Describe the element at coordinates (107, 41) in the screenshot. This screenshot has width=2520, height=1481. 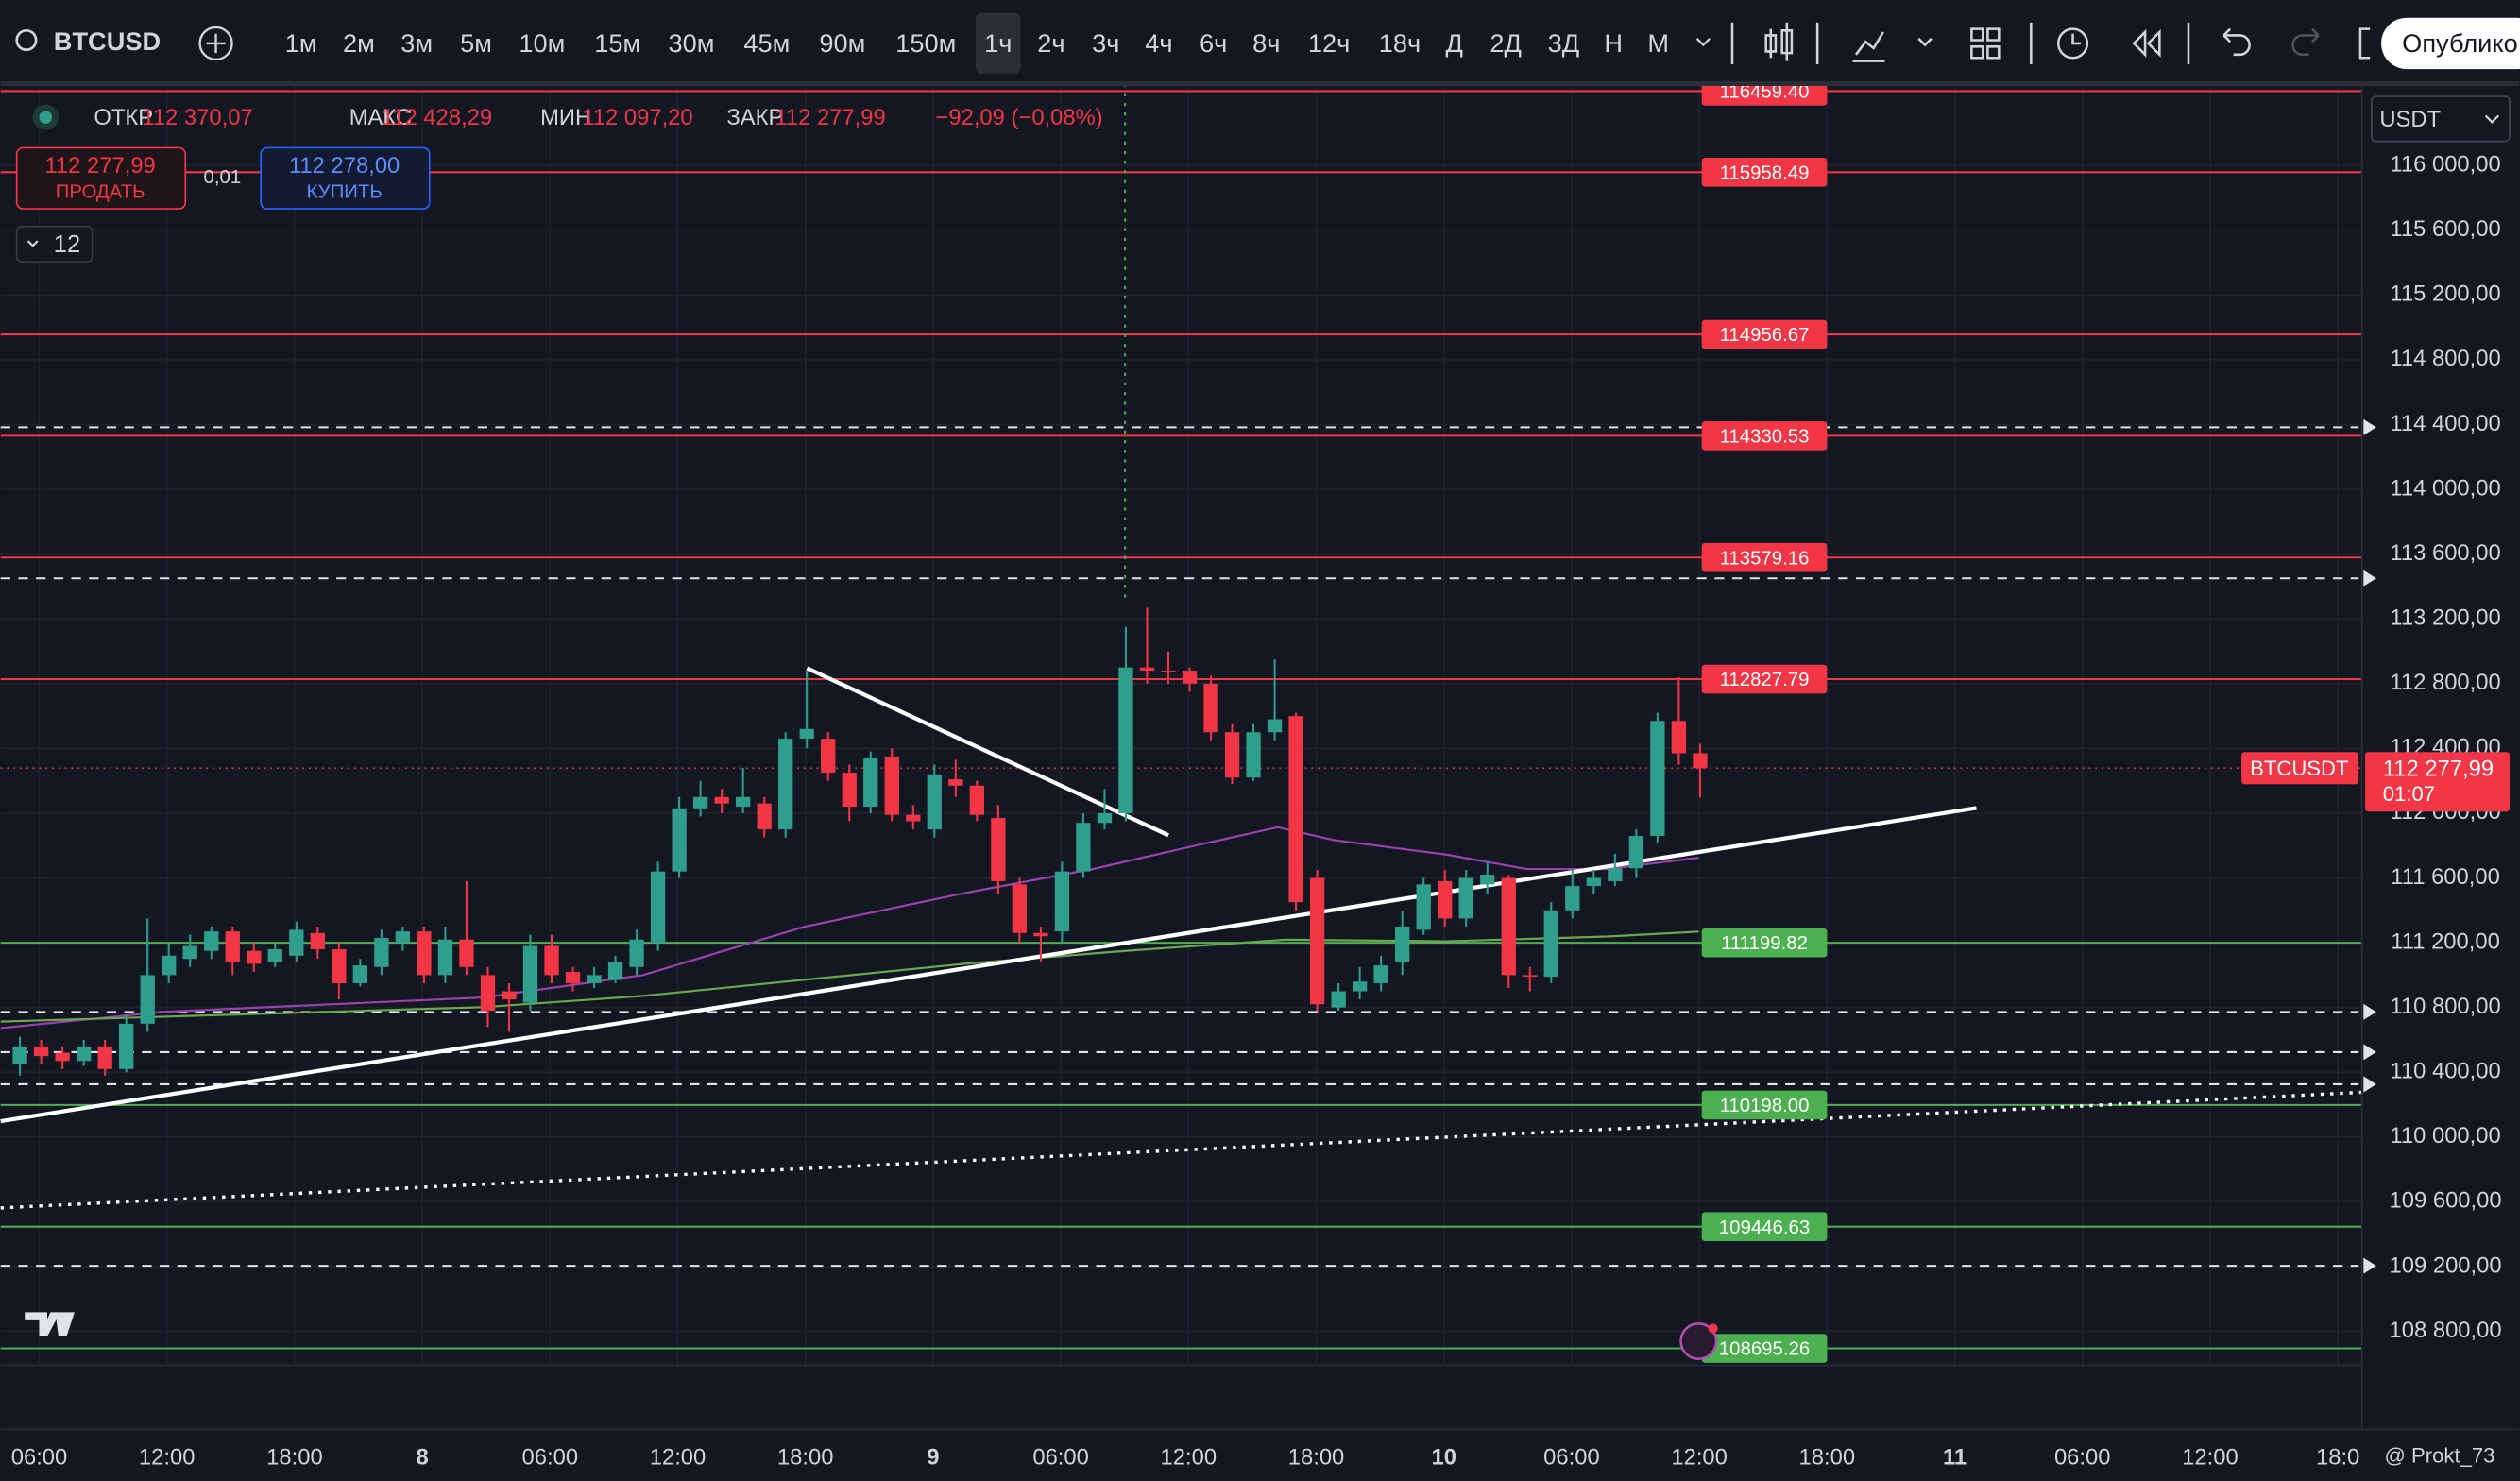
I see `symbol: BTCUSD` at that location.